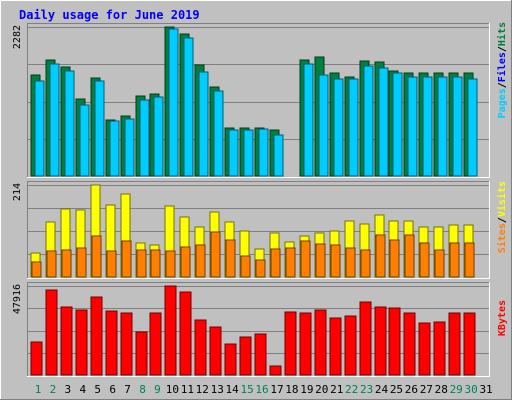 The width and height of the screenshot is (512, 400). I want to click on x-tick-label: 26, so click(411, 389).